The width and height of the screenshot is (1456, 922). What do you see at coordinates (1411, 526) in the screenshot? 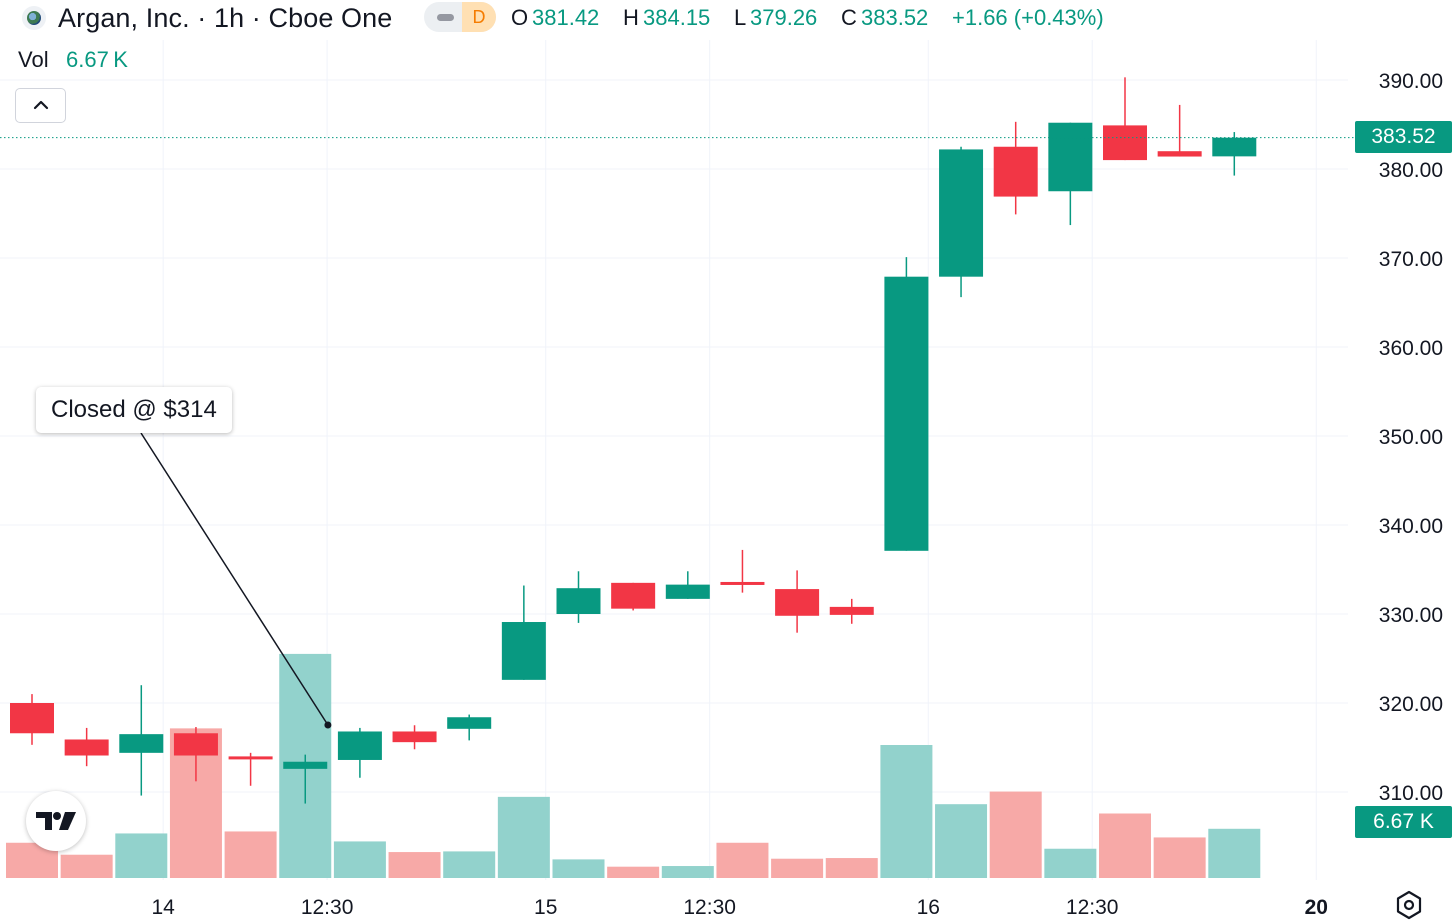
I see `y-tick-label: 340.00` at bounding box center [1411, 526].